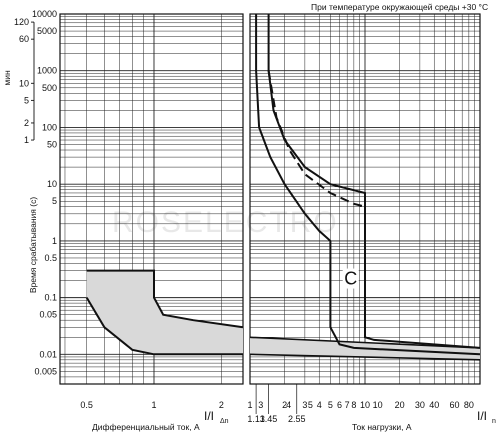  I want to click on x-axis-ratio-right: I/I, so click(482, 416).